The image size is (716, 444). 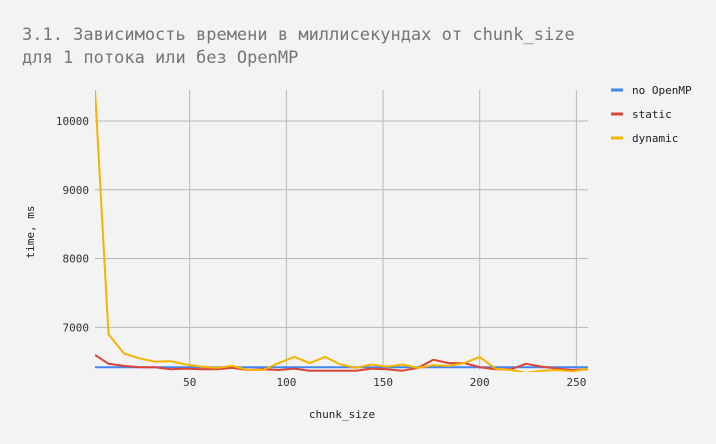 What do you see at coordinates (342, 414) in the screenshot?
I see `x-axis-label: chunk_size` at bounding box center [342, 414].